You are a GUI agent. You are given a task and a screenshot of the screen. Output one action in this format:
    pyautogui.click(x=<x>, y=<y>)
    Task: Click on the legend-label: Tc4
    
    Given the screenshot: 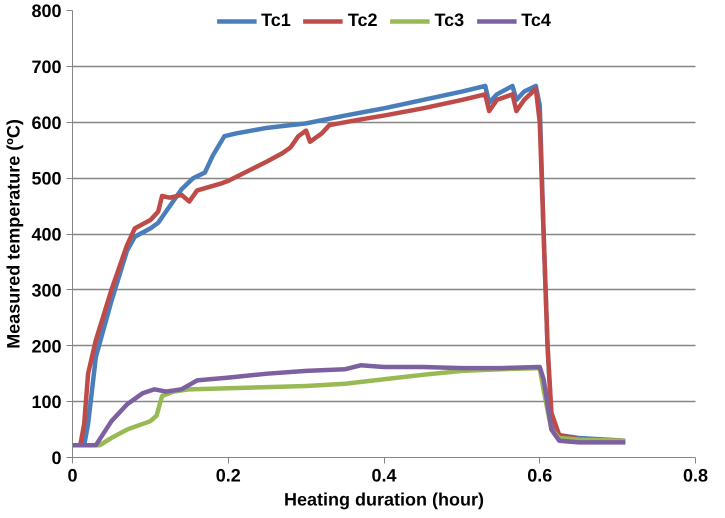 What is the action you would take?
    pyautogui.click(x=536, y=20)
    